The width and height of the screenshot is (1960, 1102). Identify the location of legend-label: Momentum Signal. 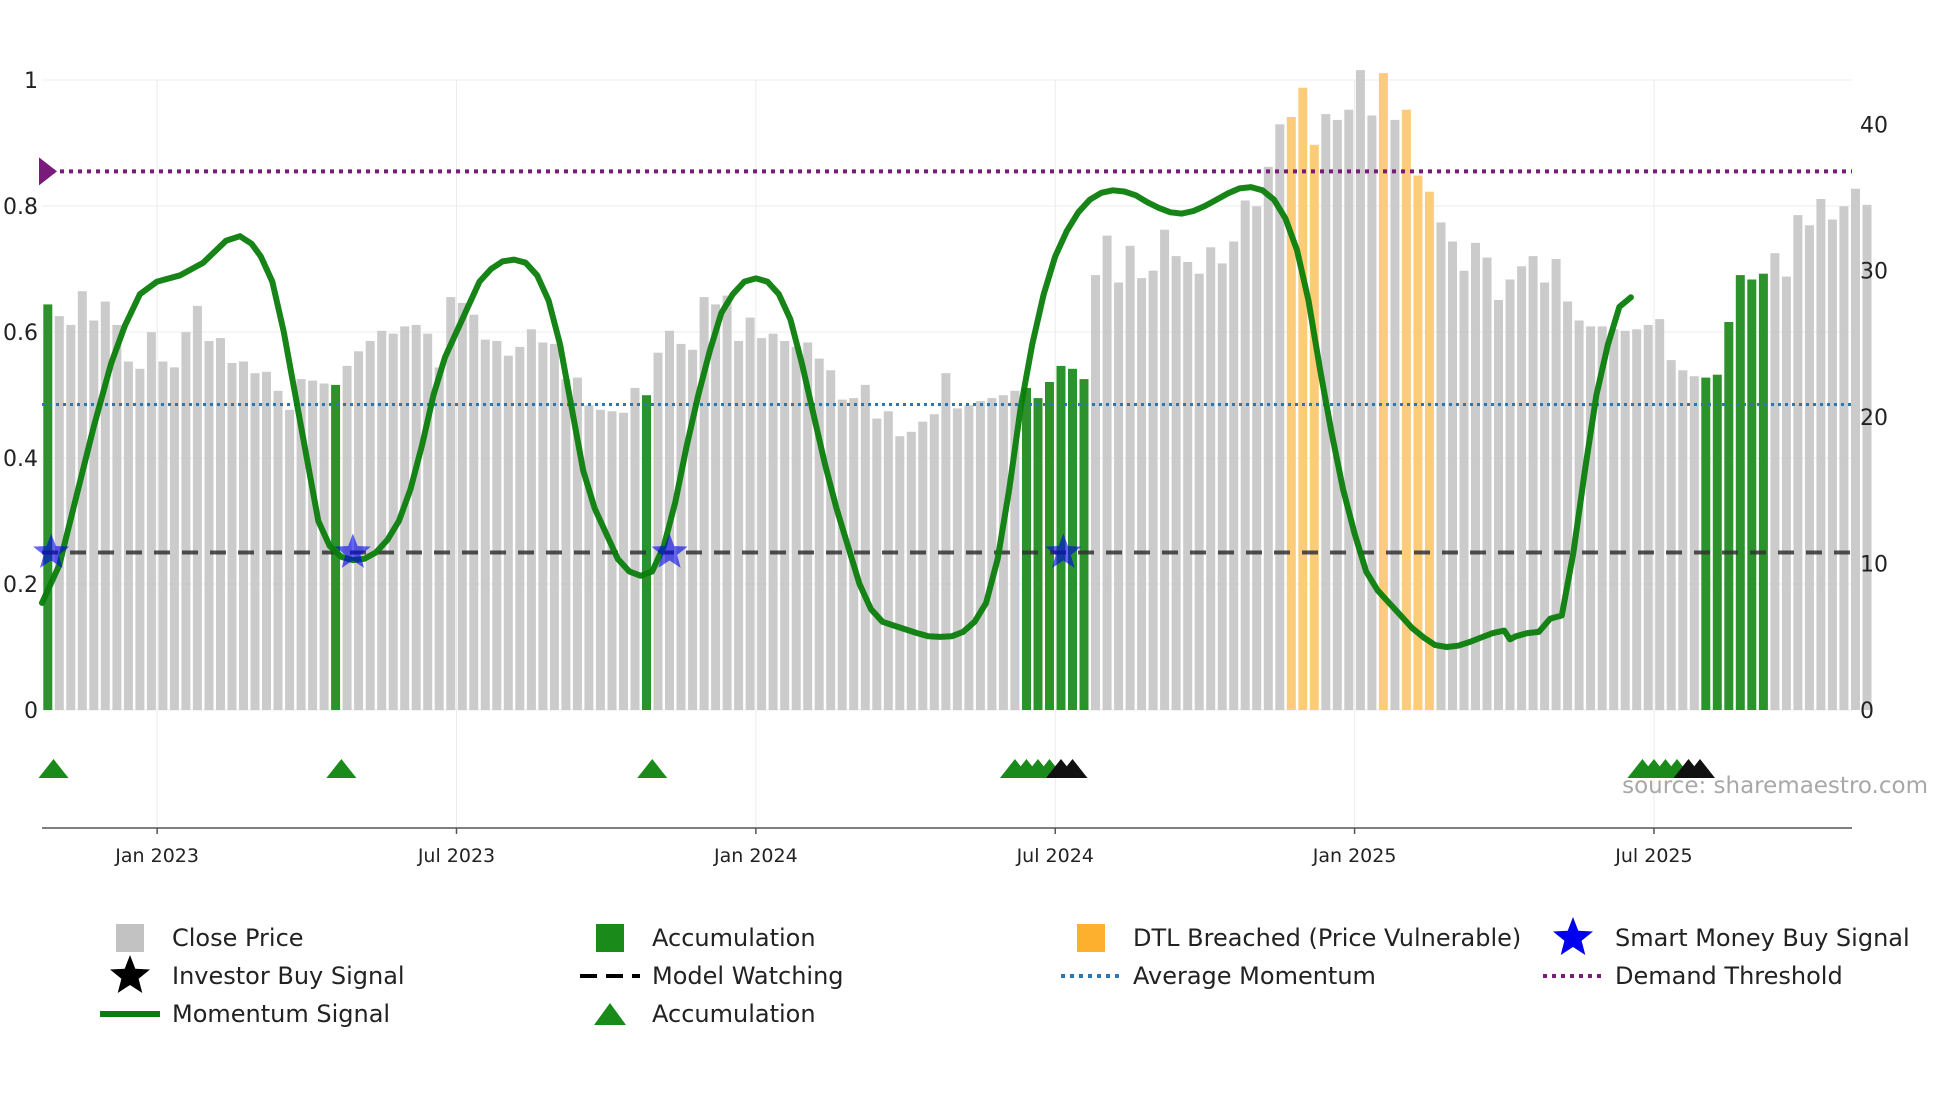
(281, 1014).